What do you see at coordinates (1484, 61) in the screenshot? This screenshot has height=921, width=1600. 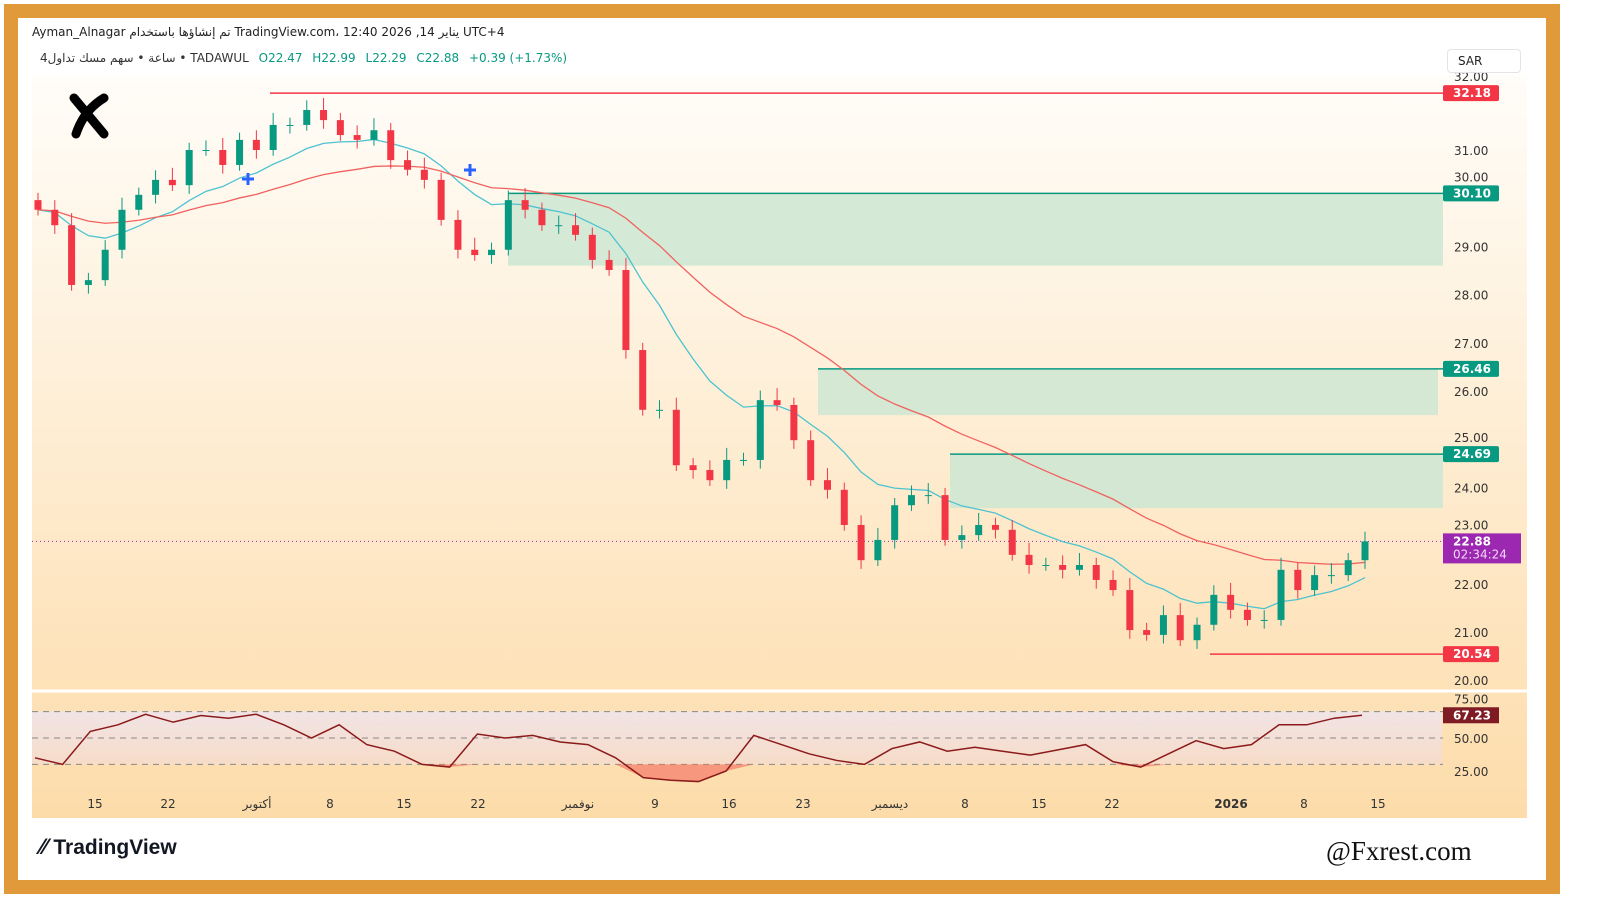 I see `currency-button: SAR` at bounding box center [1484, 61].